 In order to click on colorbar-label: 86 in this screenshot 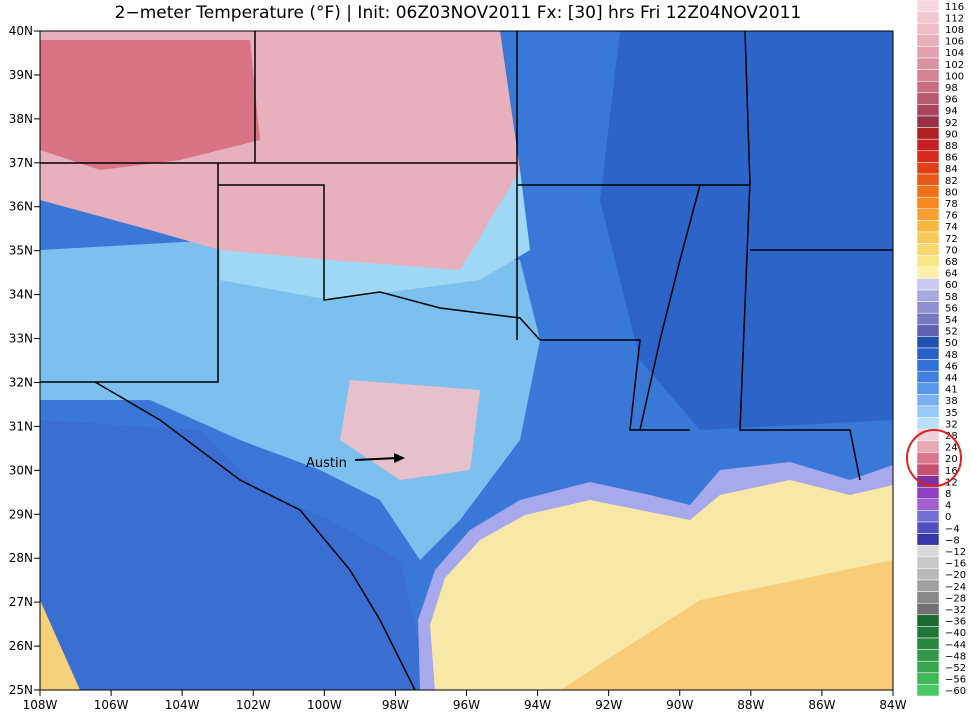, I will do `click(951, 158)`.